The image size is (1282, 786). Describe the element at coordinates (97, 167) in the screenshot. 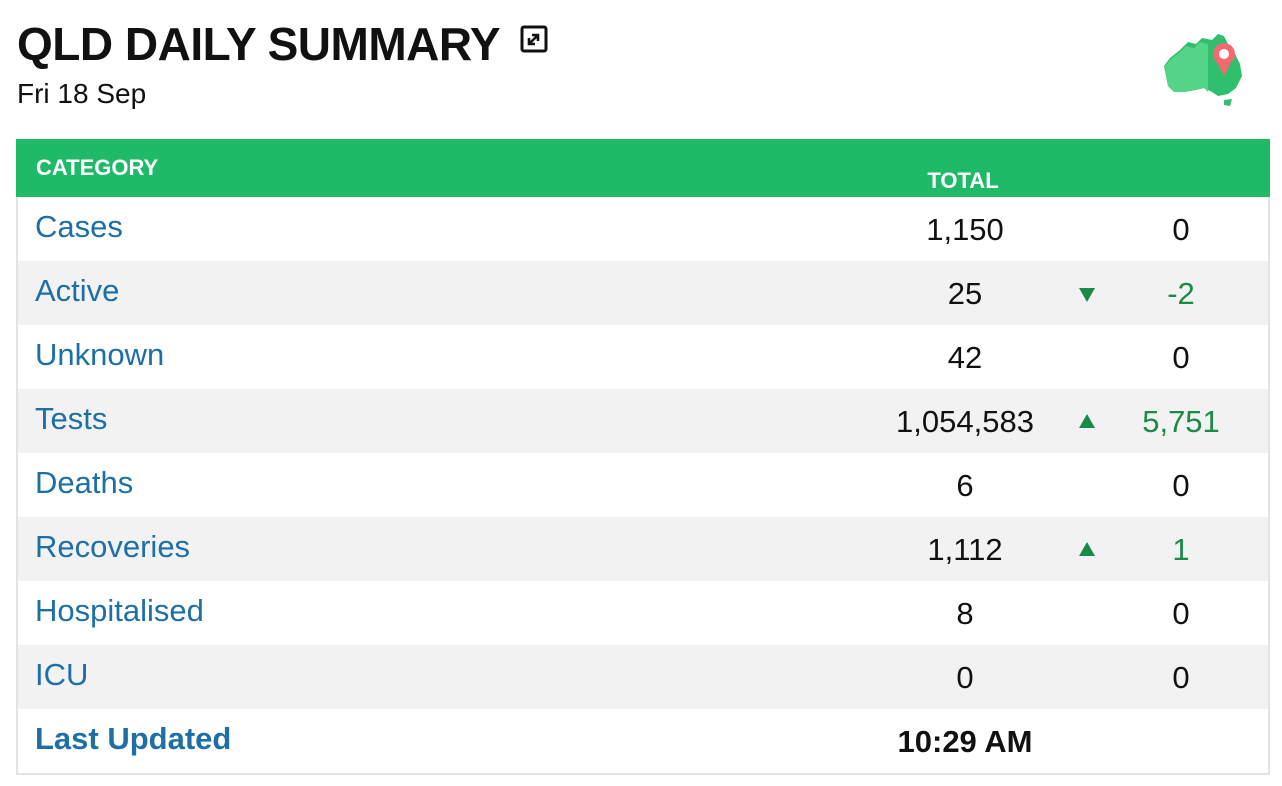

I see `column-header-category: CATEGORY` at that location.